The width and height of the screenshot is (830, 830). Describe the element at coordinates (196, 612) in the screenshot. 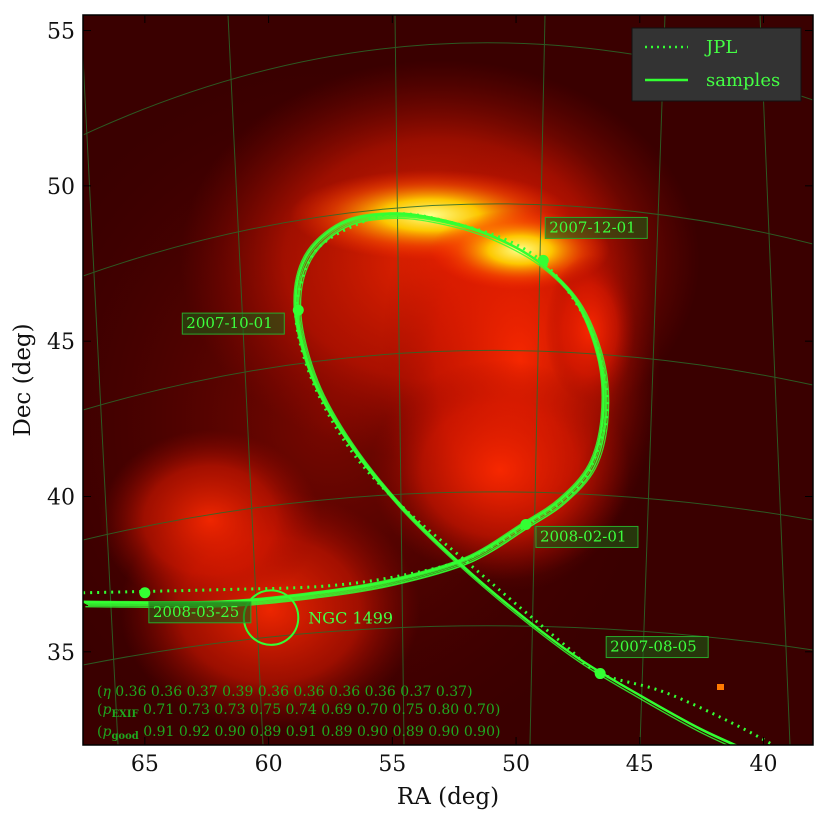

I see `date-label: 2008-03-25` at that location.